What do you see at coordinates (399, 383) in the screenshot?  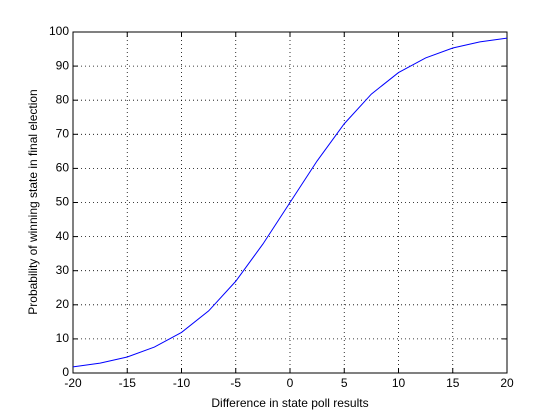 I see `x-tick-label: 10` at bounding box center [399, 383].